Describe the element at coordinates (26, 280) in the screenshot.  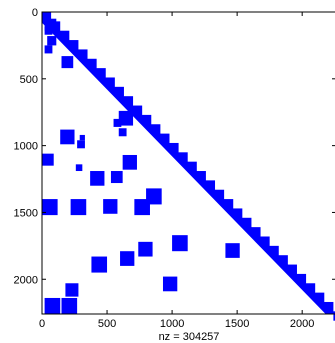
I see `y-tick-label: 2000` at that location.